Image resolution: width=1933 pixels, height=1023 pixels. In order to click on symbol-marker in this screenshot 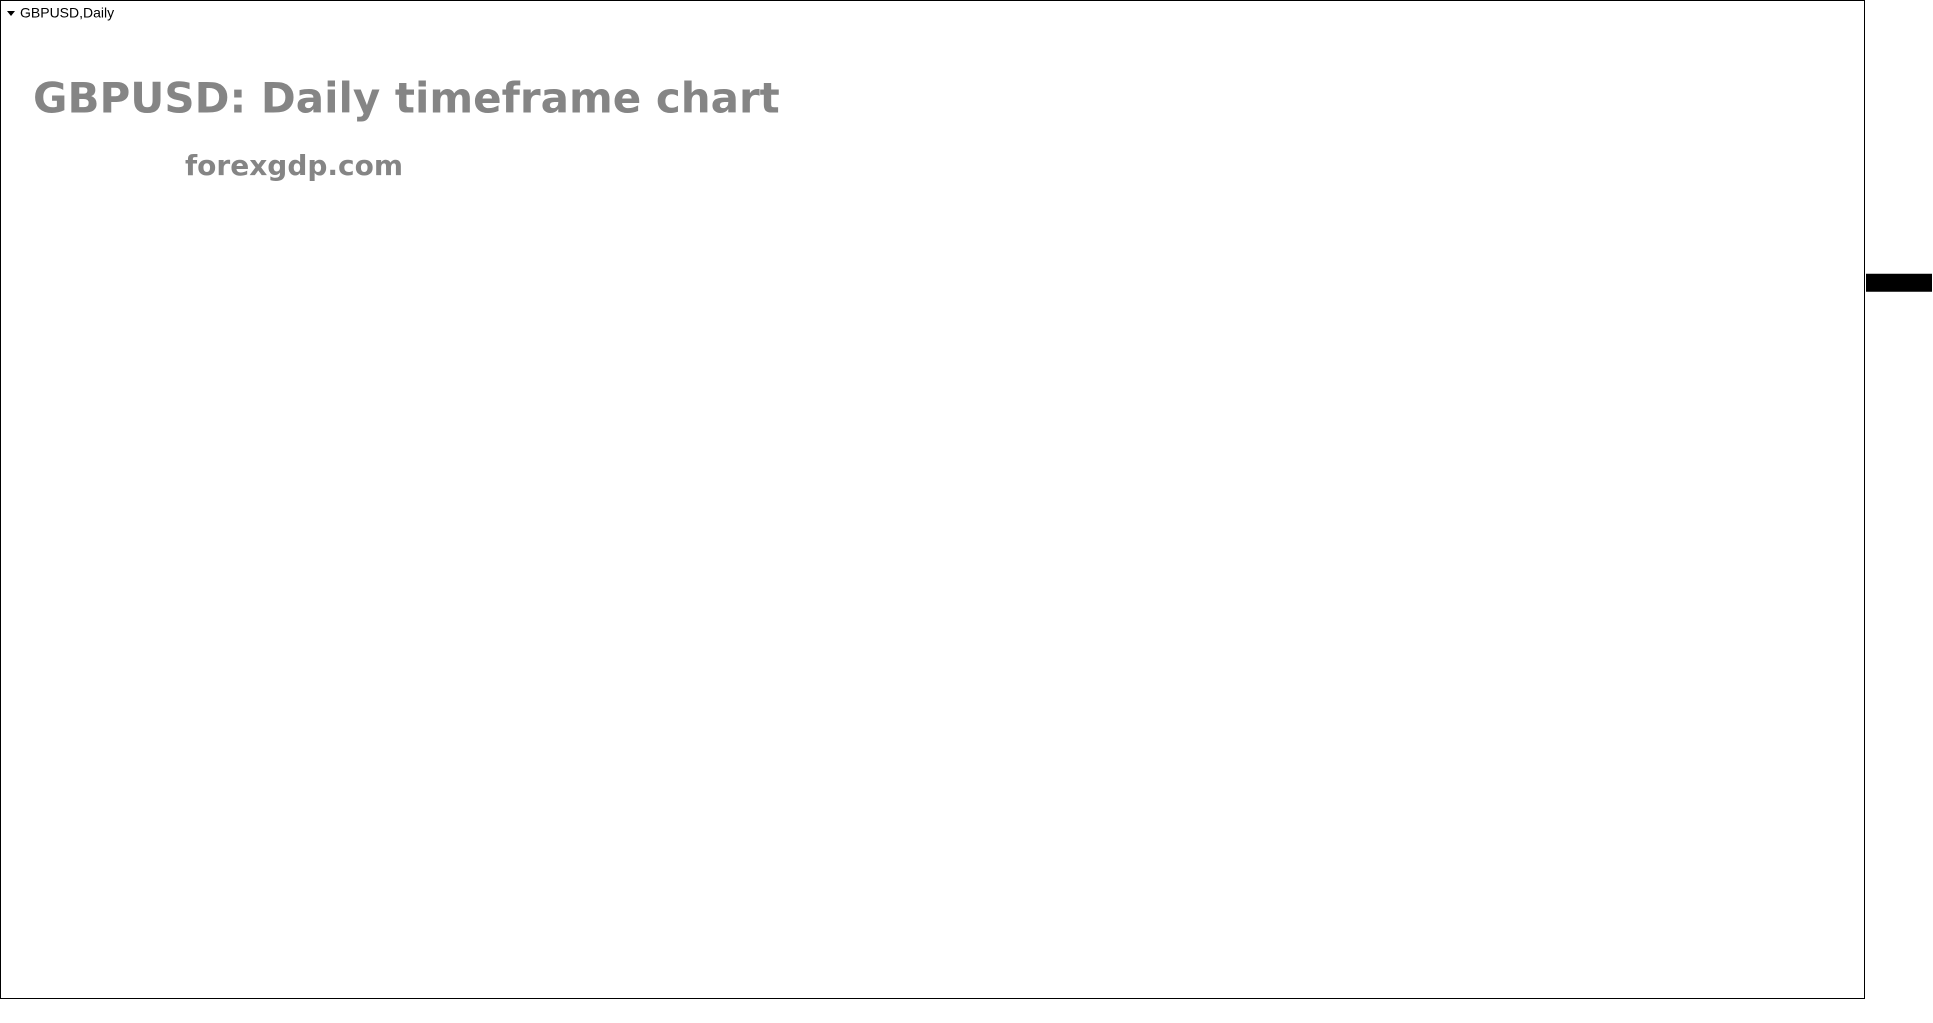, I will do `click(11, 13)`.